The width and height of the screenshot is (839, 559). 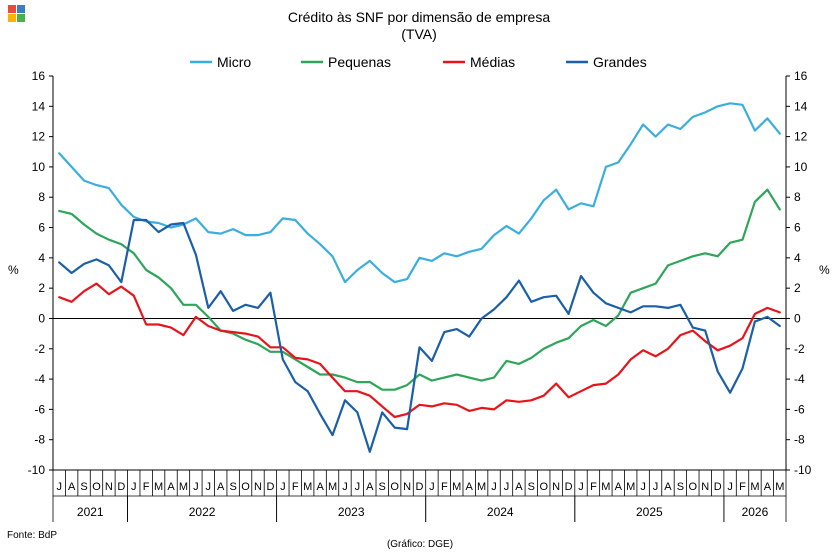 I want to click on legend: Micro Pequenas Médias Grandes, so click(x=418, y=62).